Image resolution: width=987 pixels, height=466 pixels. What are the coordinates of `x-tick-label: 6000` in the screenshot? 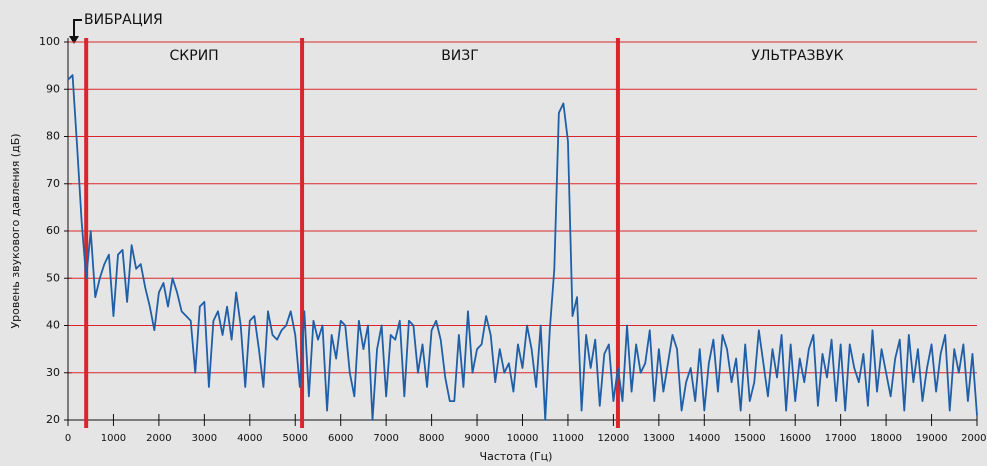 It's located at (340, 438).